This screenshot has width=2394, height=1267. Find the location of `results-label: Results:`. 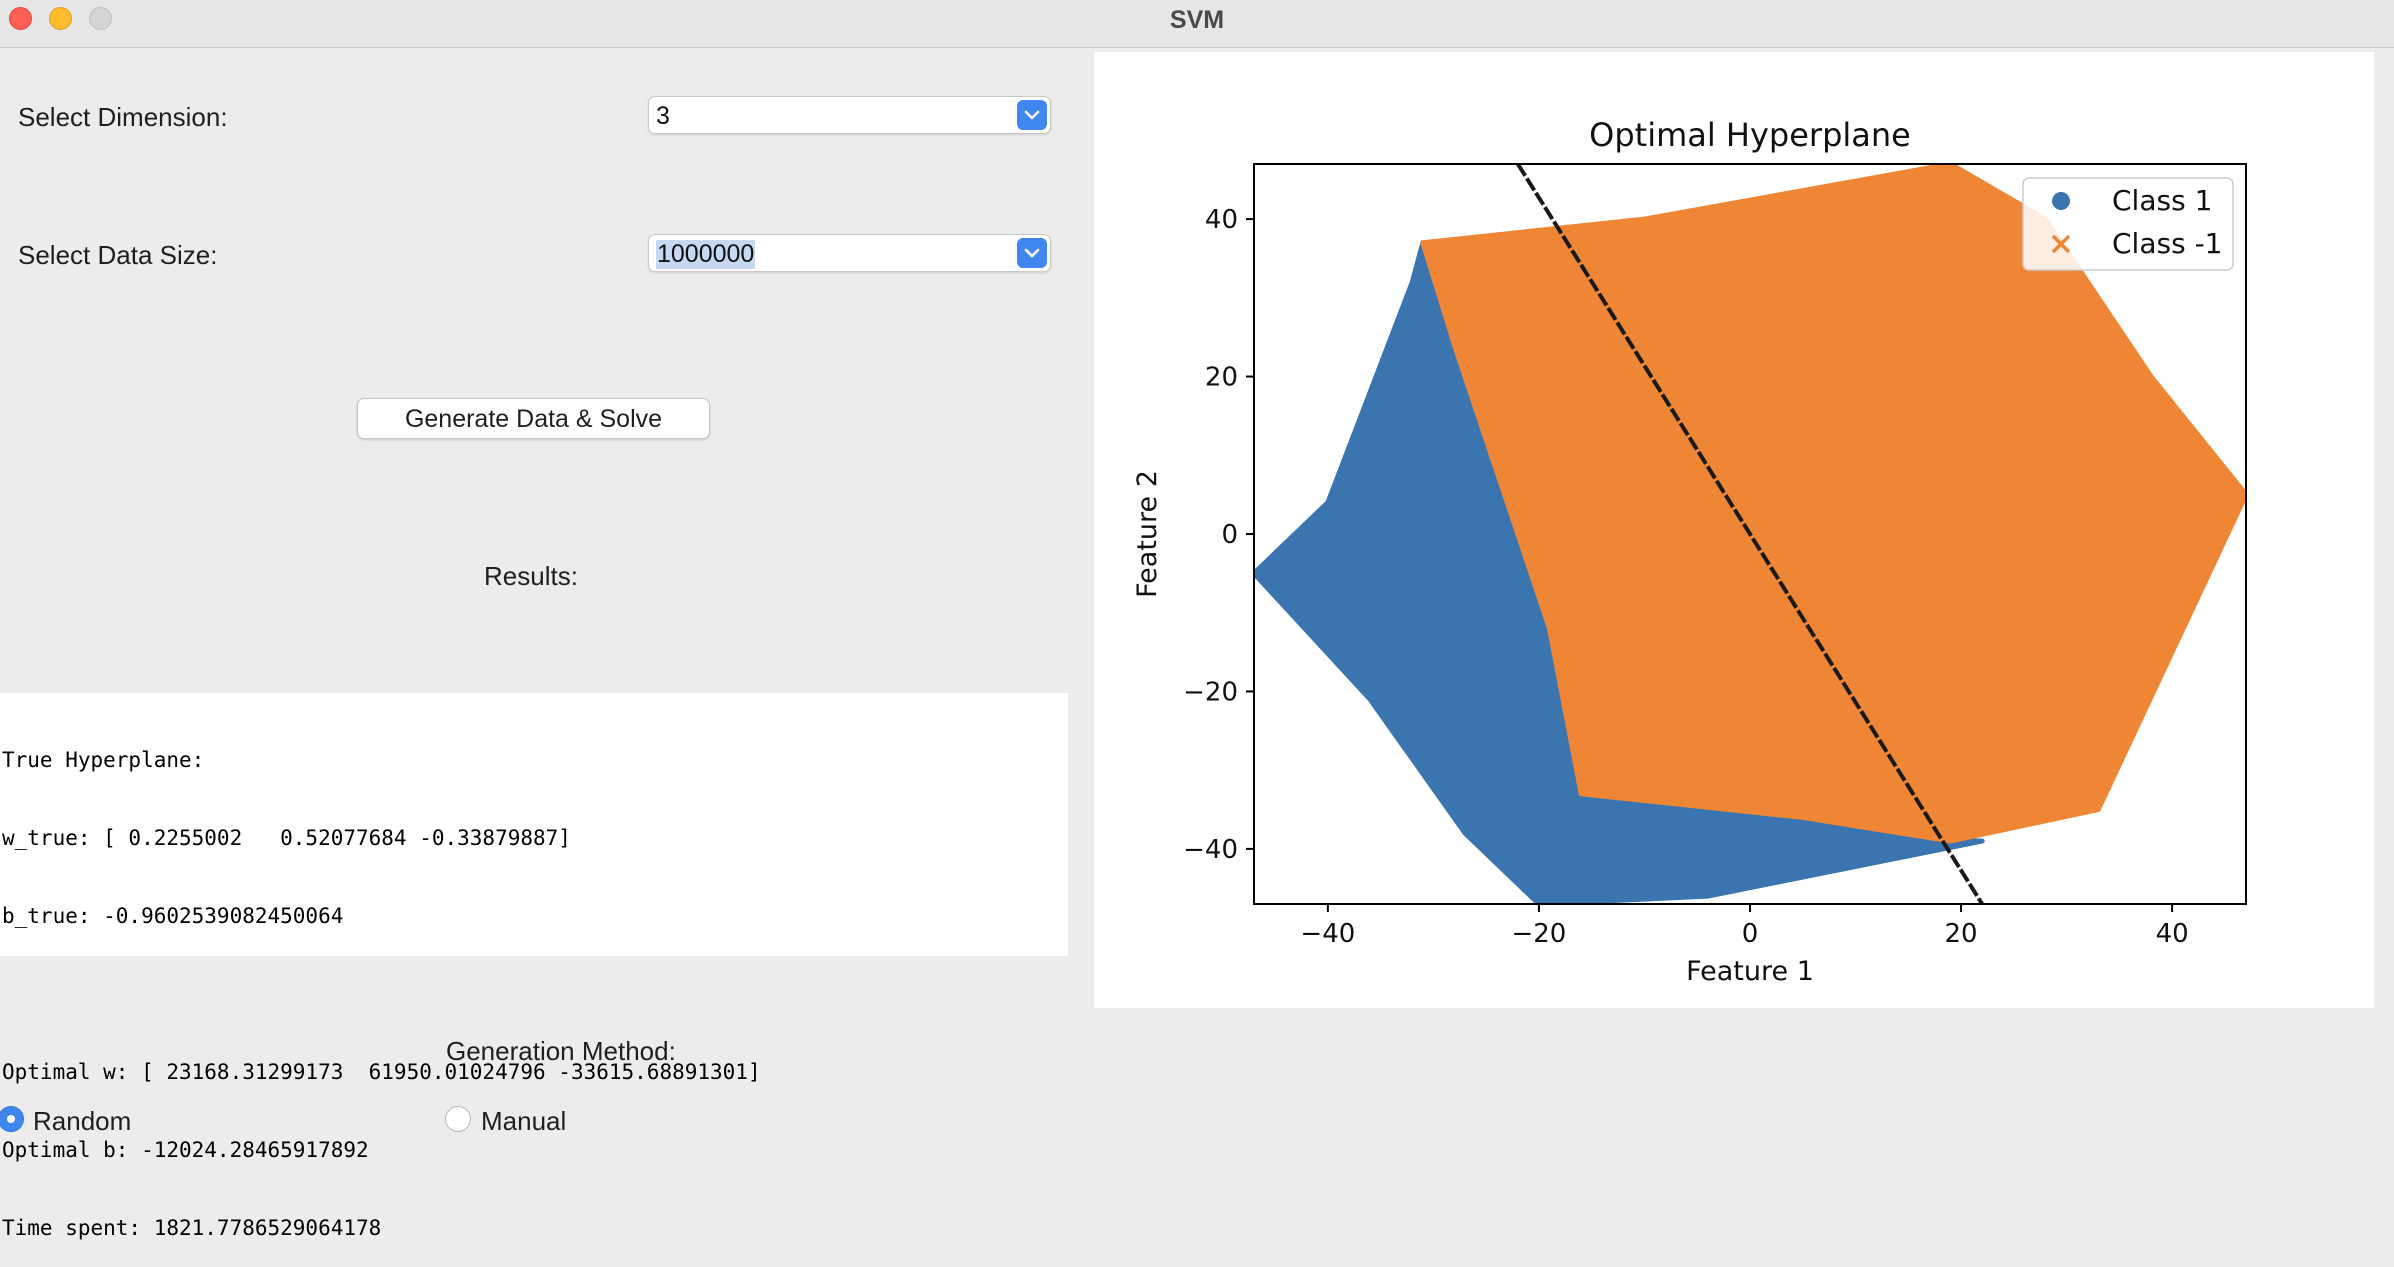

results-label: Results: is located at coordinates (531, 576).